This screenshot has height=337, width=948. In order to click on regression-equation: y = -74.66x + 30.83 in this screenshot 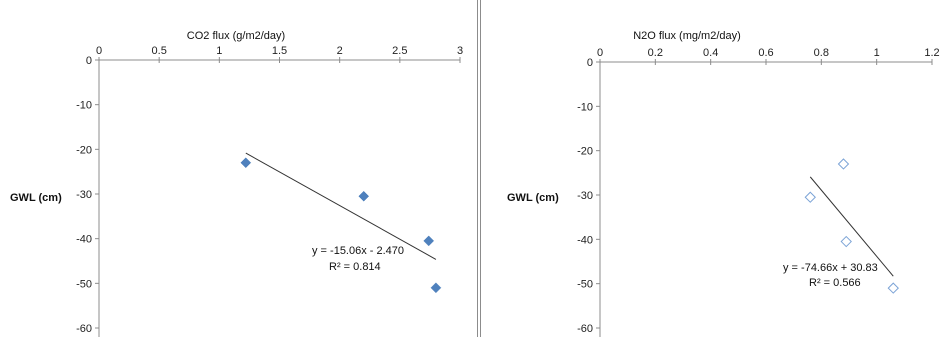, I will do `click(830, 268)`.